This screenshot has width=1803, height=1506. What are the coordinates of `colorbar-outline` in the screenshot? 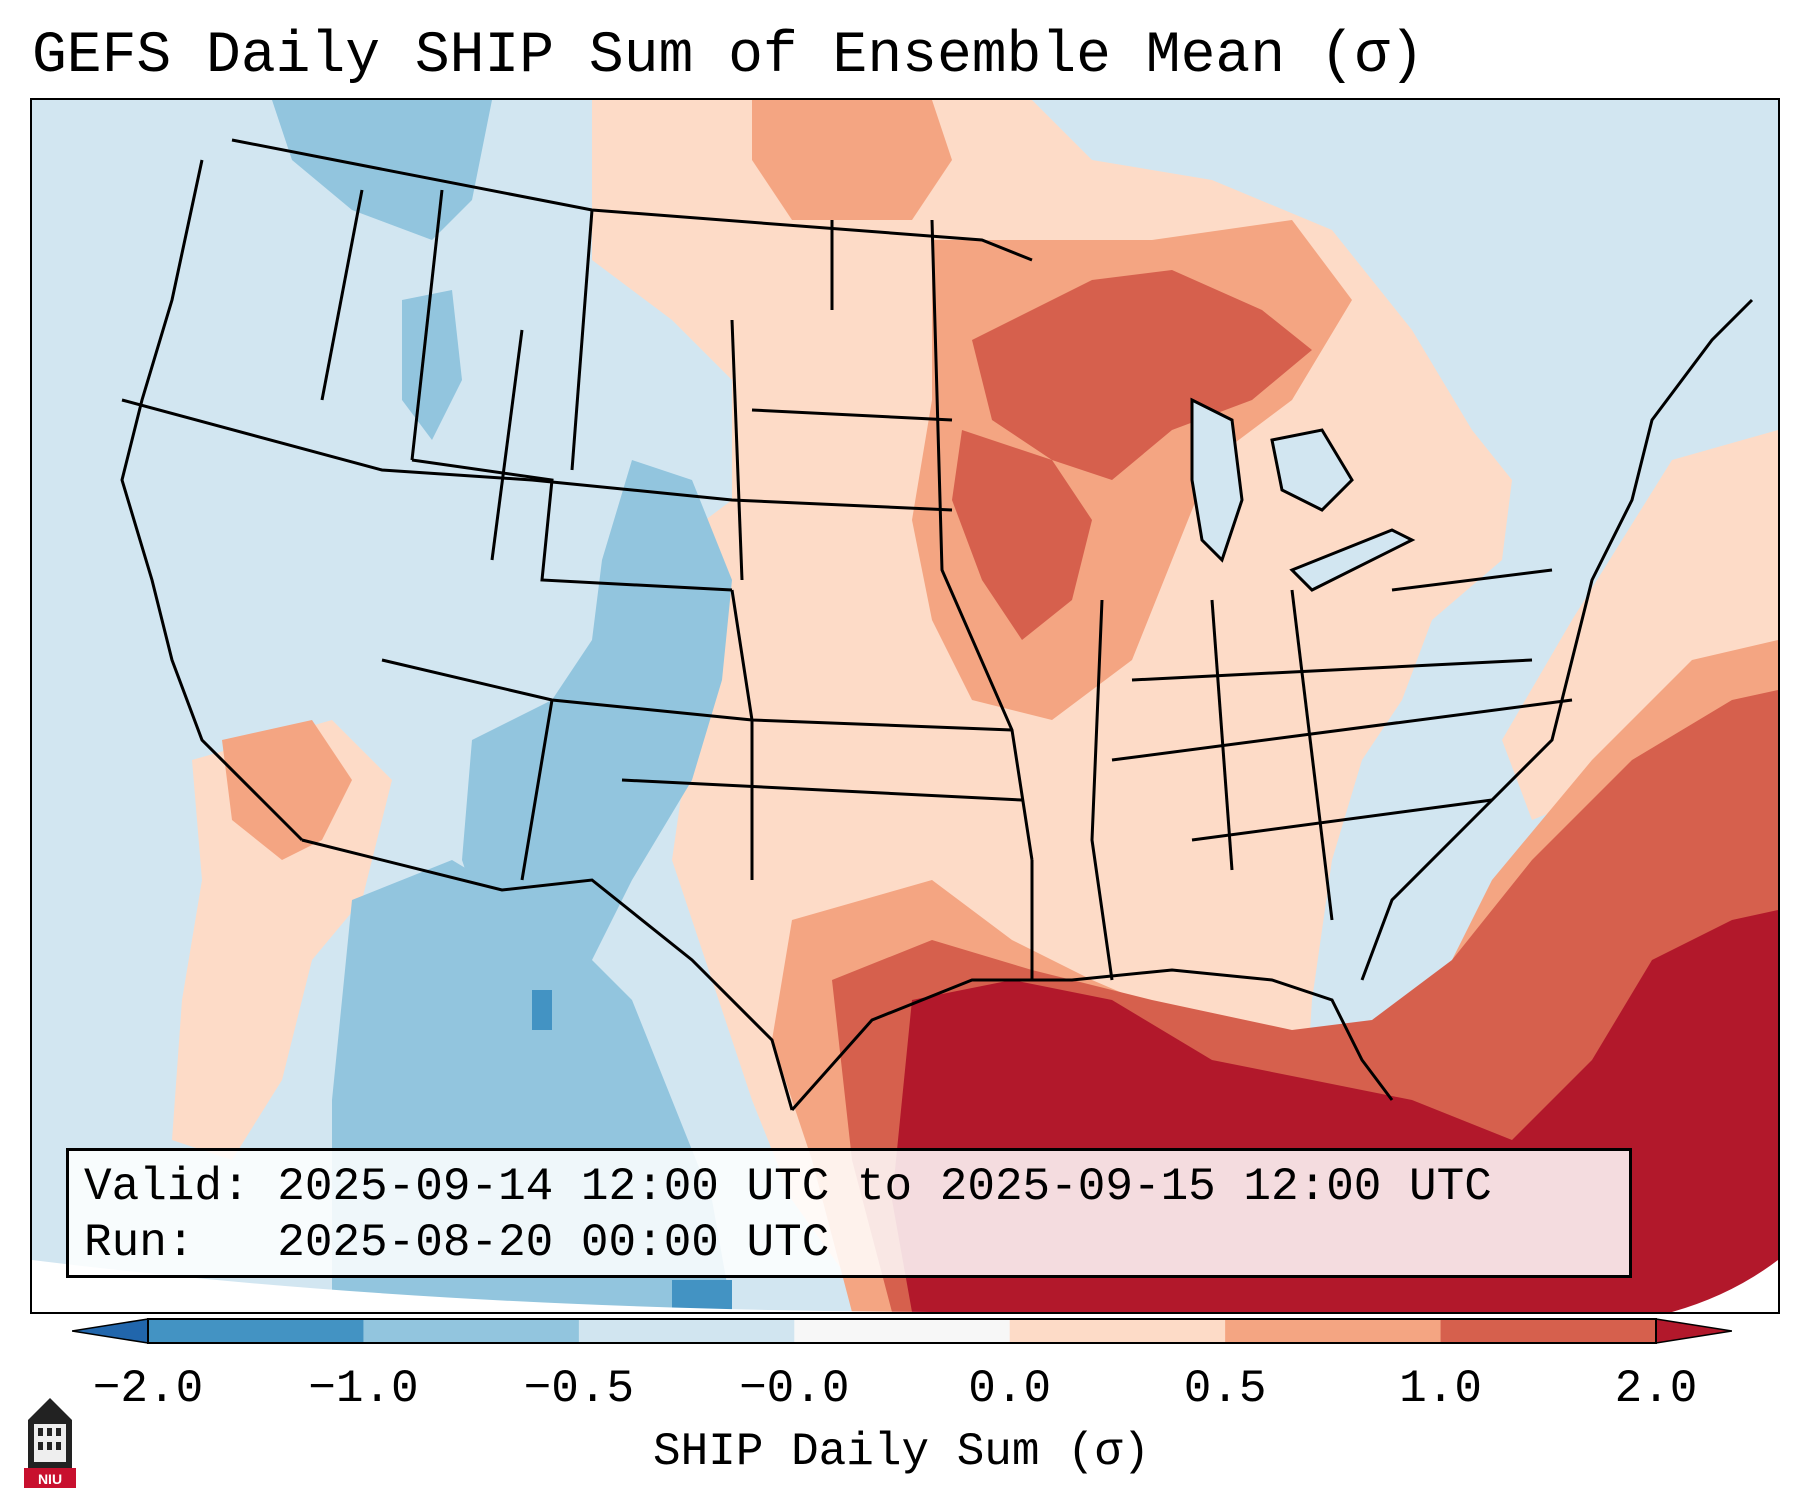 It's located at (902, 1331).